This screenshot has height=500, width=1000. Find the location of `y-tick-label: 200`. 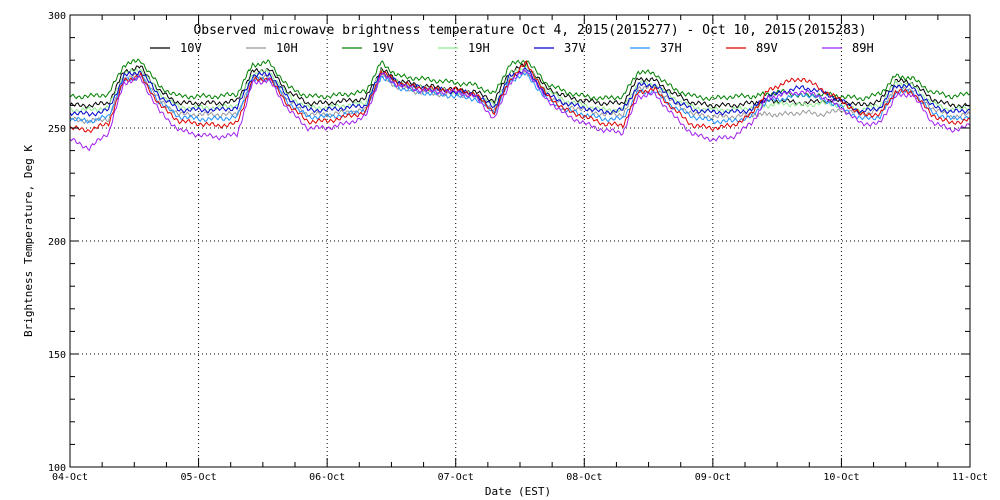

y-tick-label: 200 is located at coordinates (57, 242).